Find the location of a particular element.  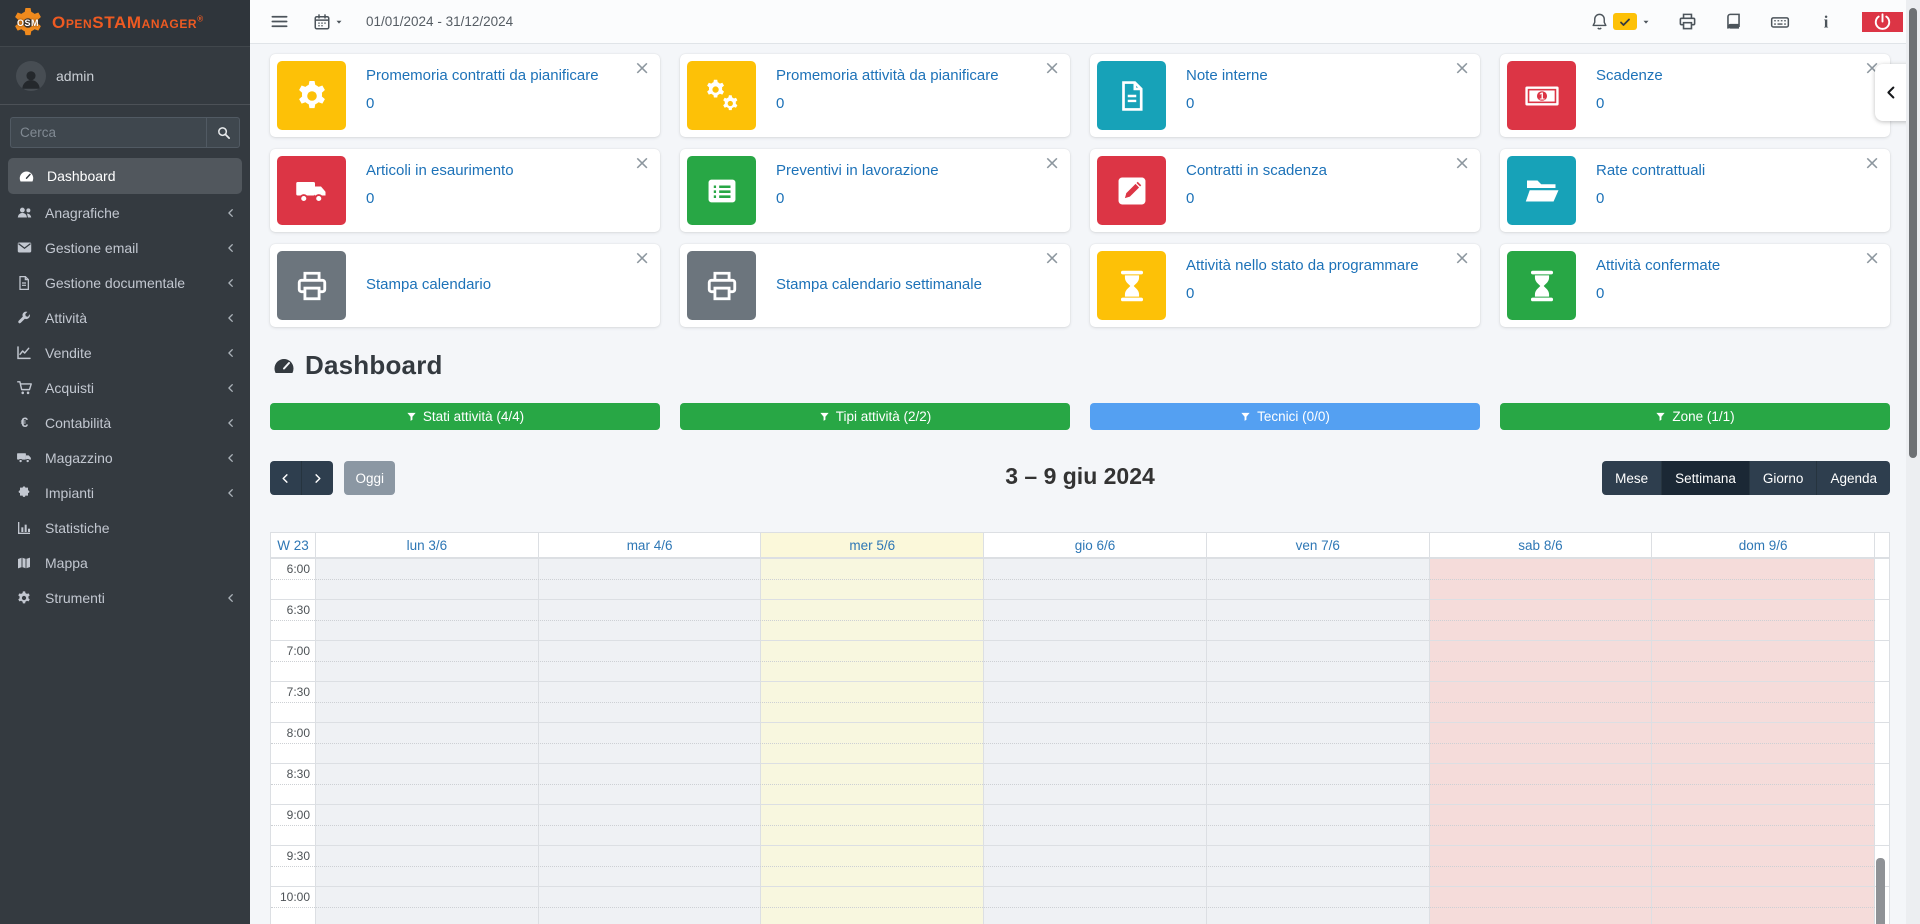

day-header-ven: ven 7/6 is located at coordinates (1318, 545).